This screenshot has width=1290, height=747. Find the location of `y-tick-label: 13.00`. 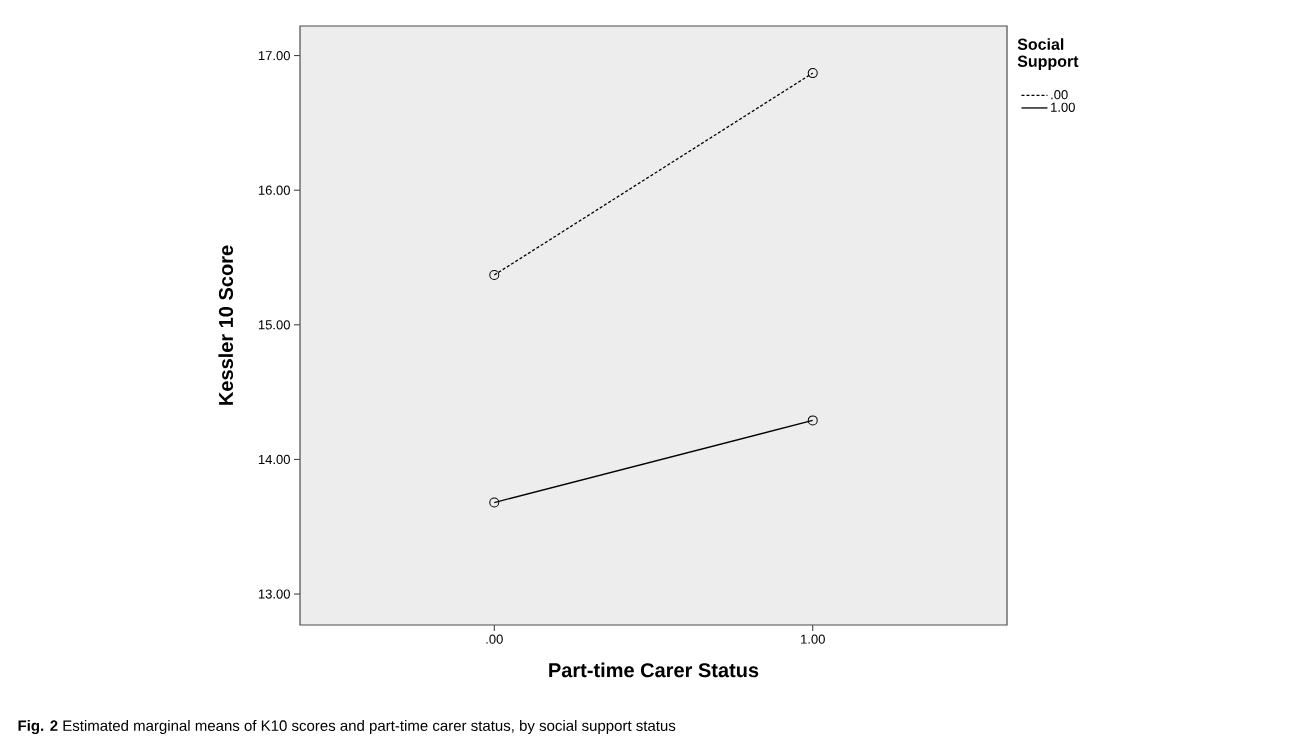

y-tick-label: 13.00 is located at coordinates (274, 594).